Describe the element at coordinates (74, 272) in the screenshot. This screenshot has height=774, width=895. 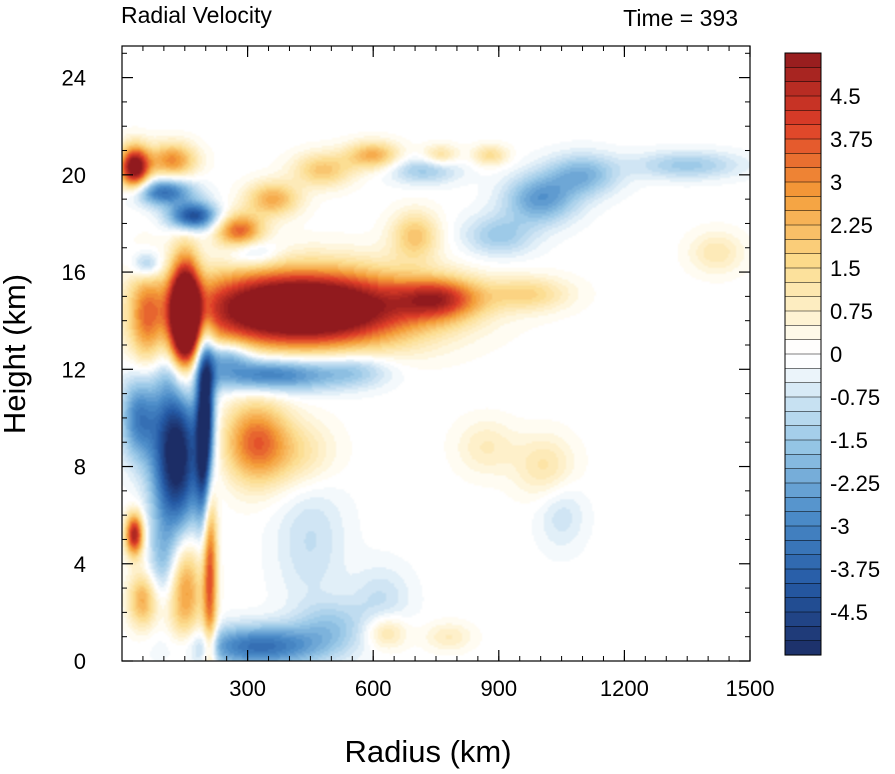
I see `y-tick-label: 16` at that location.